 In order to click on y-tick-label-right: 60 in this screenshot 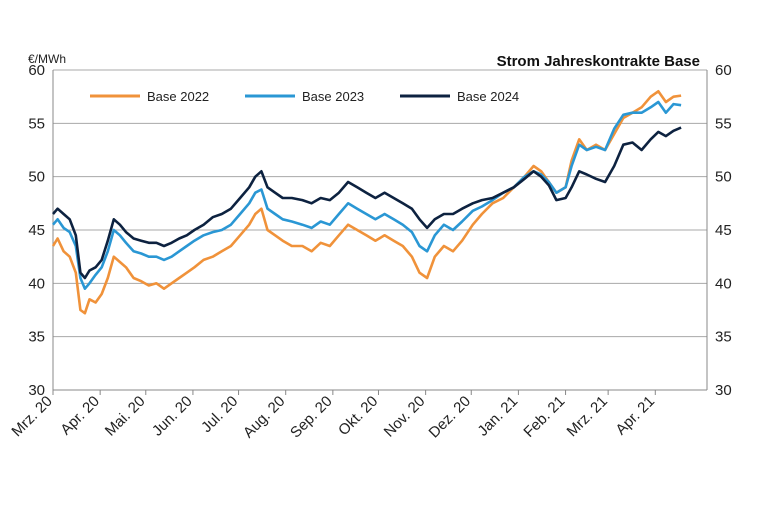, I will do `click(723, 70)`.